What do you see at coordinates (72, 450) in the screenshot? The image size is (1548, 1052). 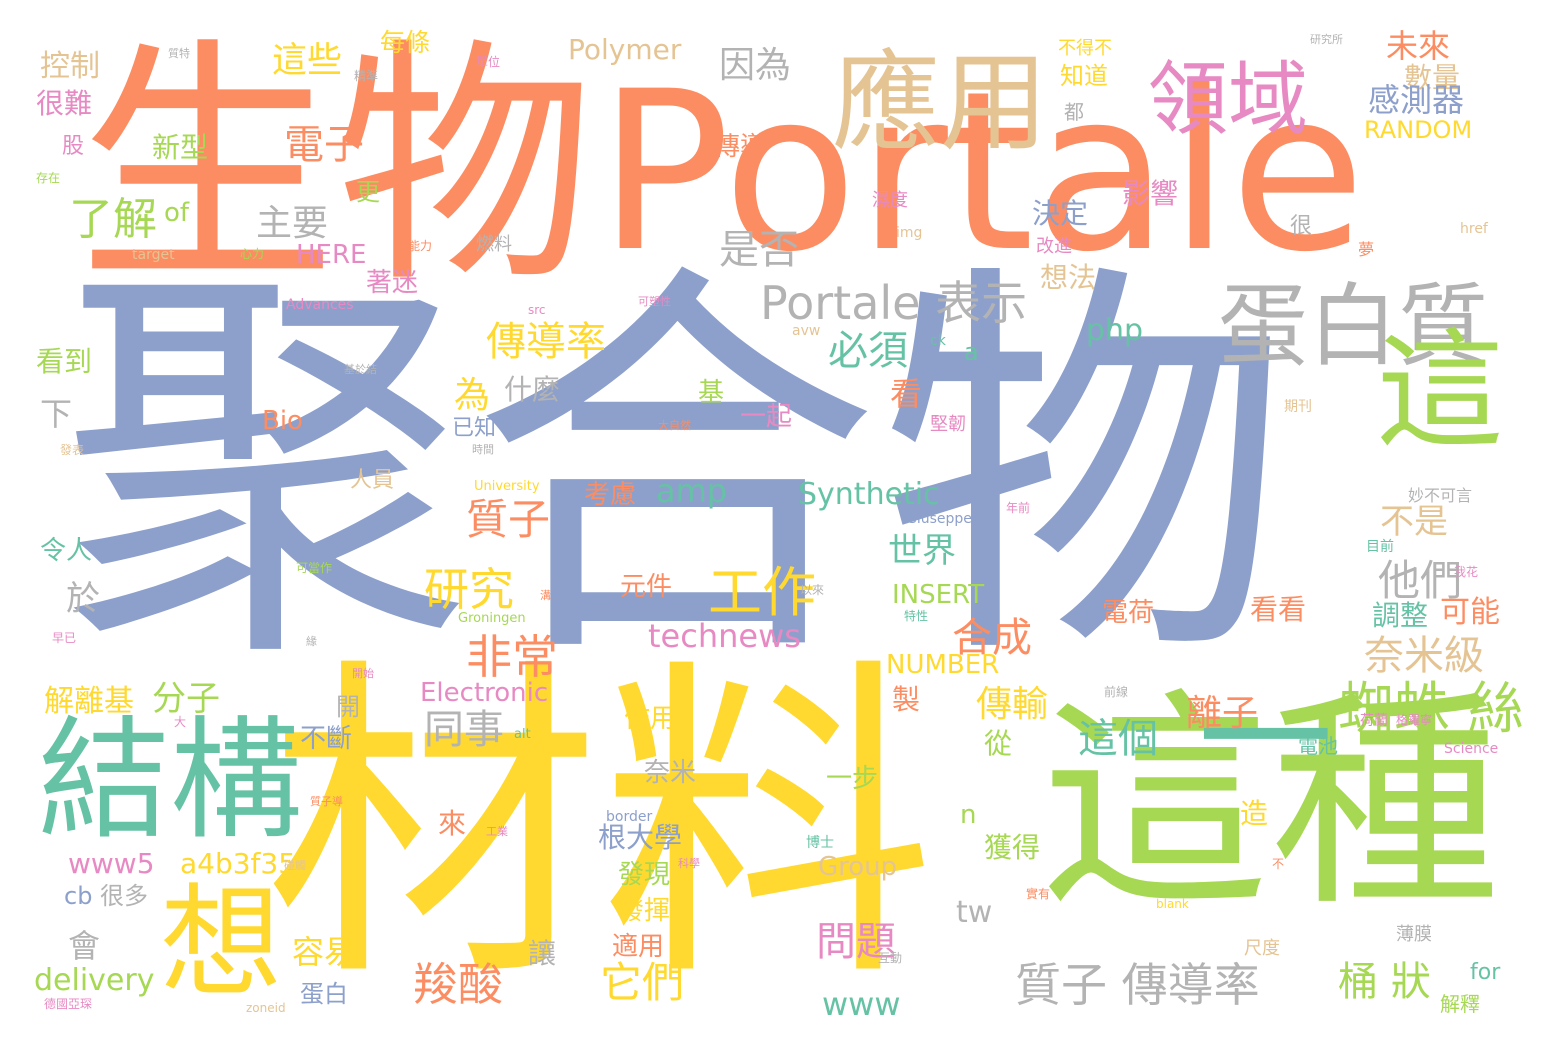 I see `cloud-word: 發表` at bounding box center [72, 450].